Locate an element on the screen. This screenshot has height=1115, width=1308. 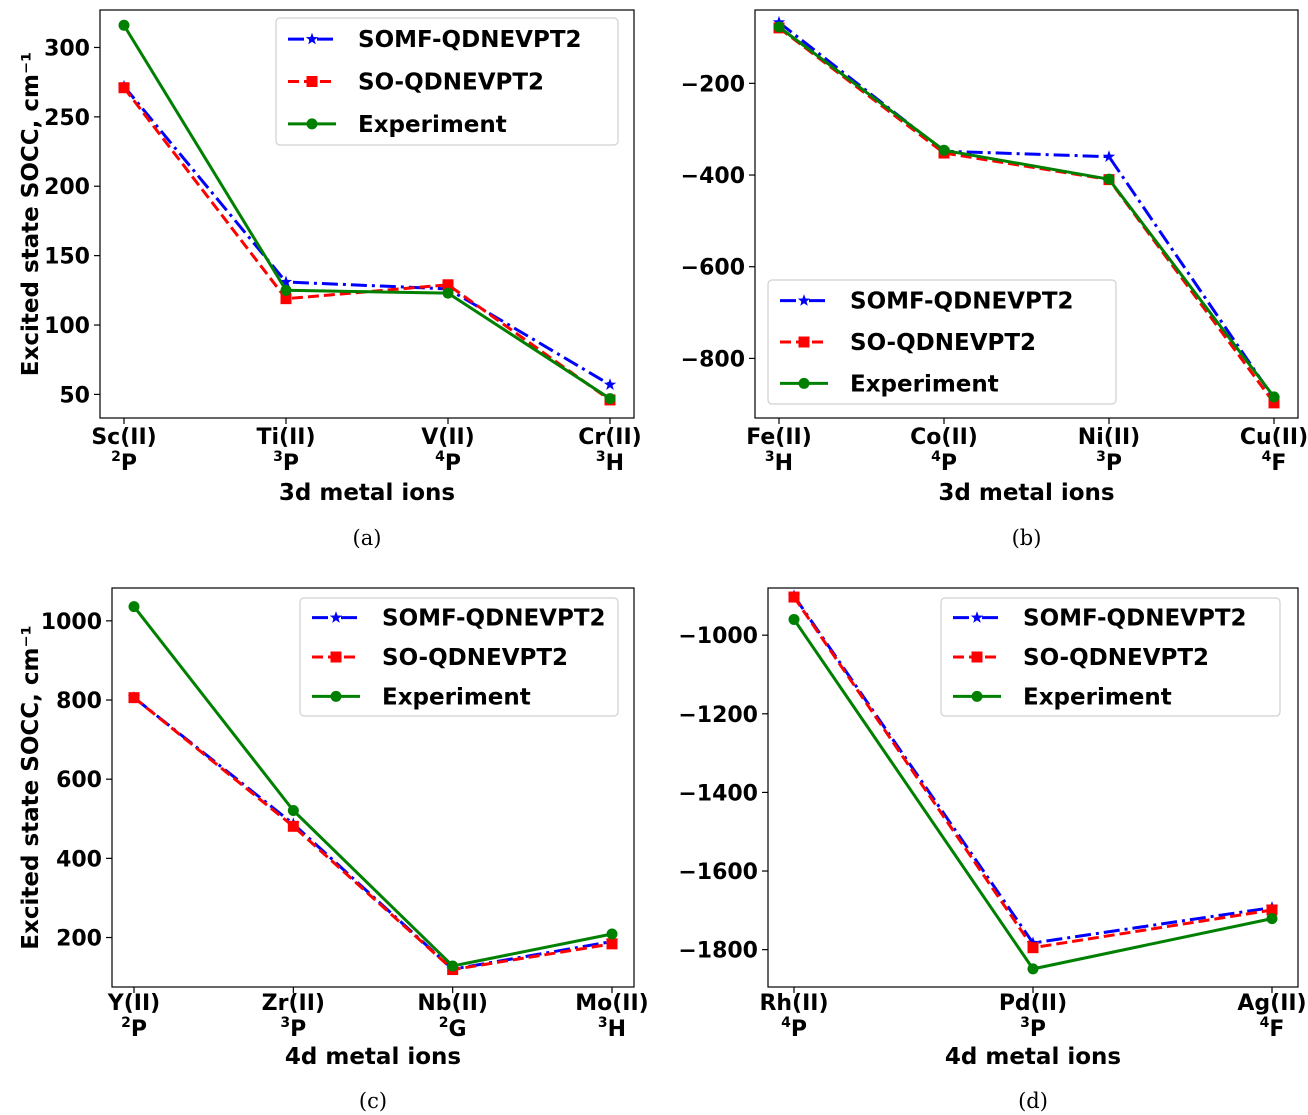
y-tick-label: −800 is located at coordinates (713, 359).